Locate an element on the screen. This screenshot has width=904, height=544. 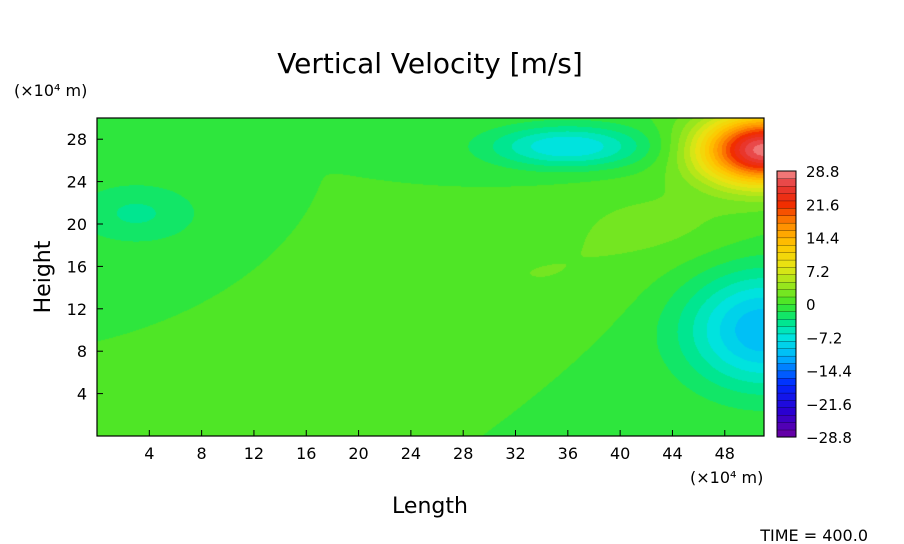
colorbar-tick-label: 7.2 is located at coordinates (818, 272).